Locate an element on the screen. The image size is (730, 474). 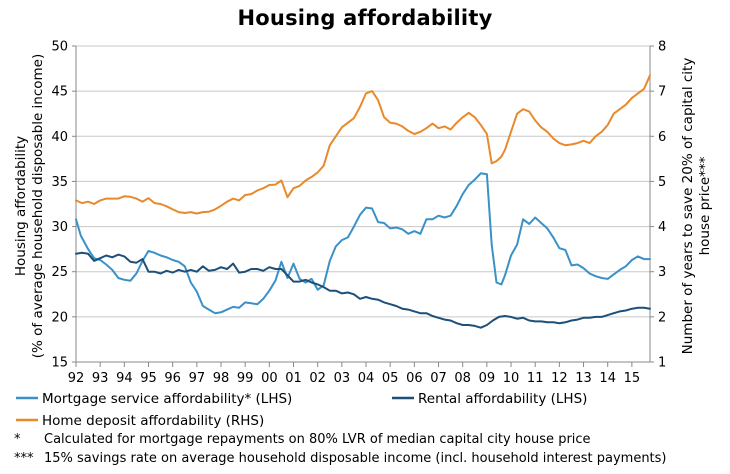
rental-line is located at coordinates (363, 290).